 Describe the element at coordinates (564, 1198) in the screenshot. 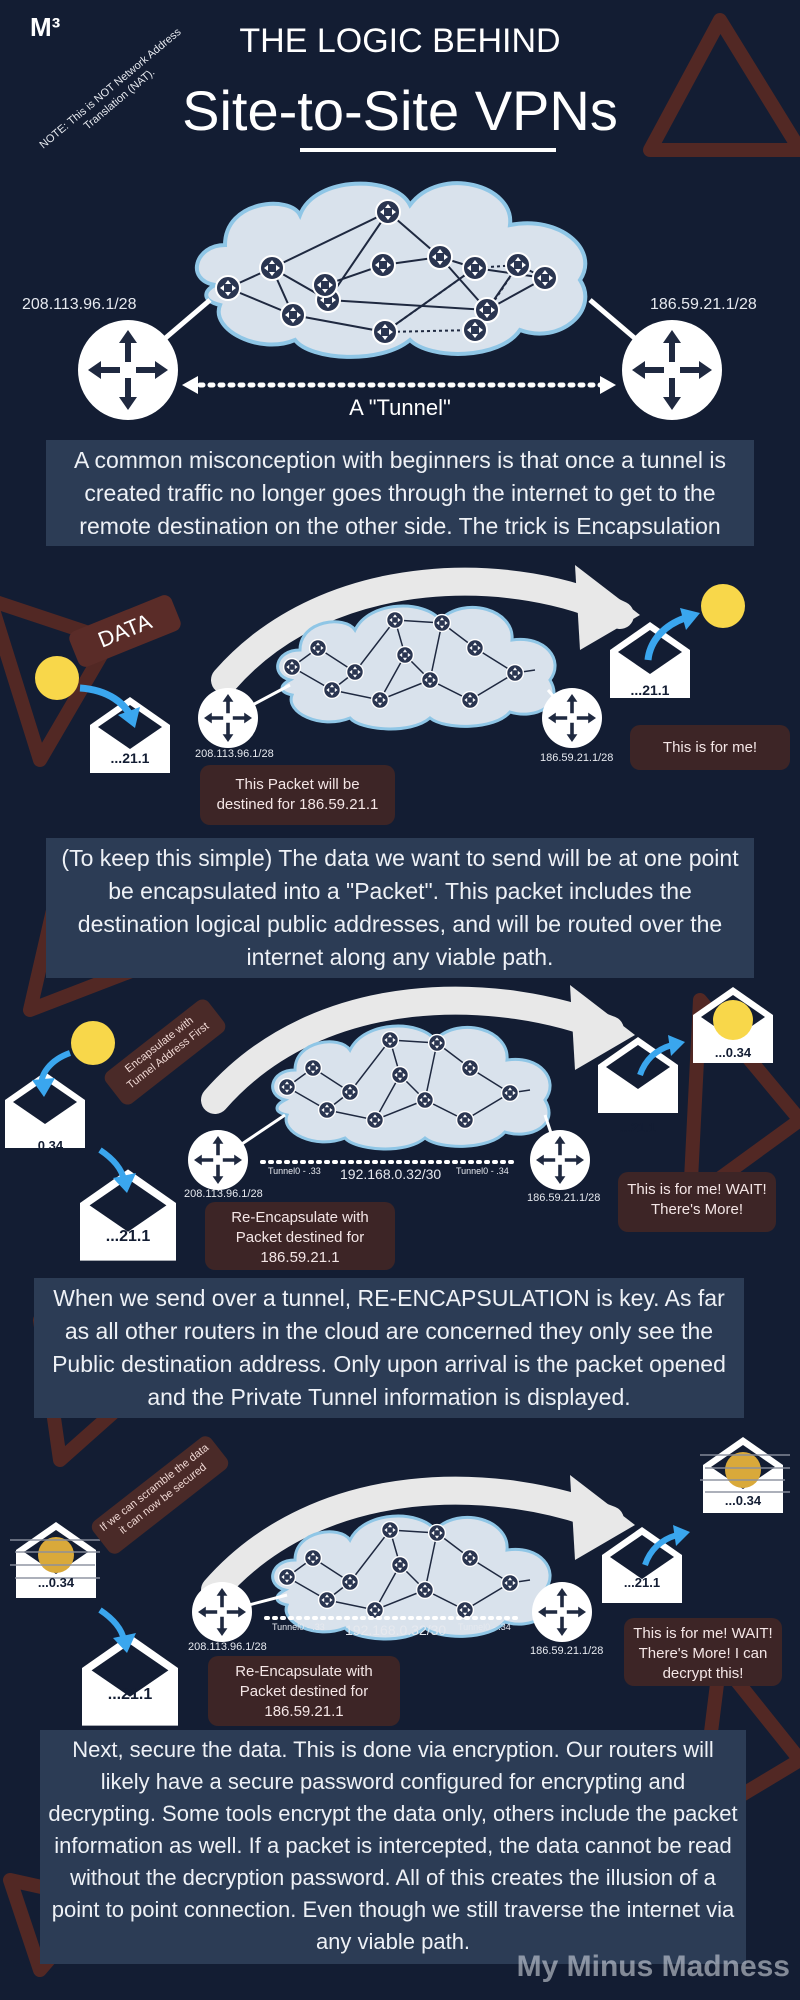

I see `s3-right-address: 186.59.21.1/28` at that location.